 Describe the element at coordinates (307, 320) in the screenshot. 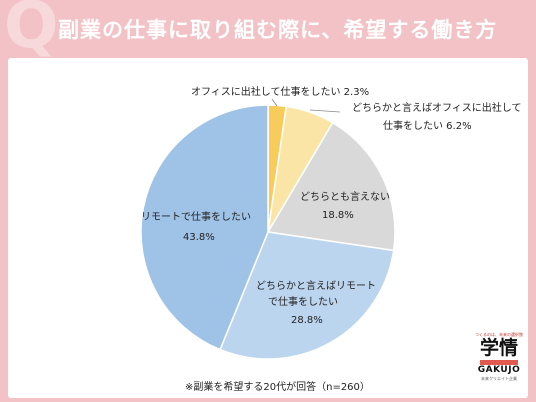

I see `label-remote-partial-line3: 28.8%` at that location.